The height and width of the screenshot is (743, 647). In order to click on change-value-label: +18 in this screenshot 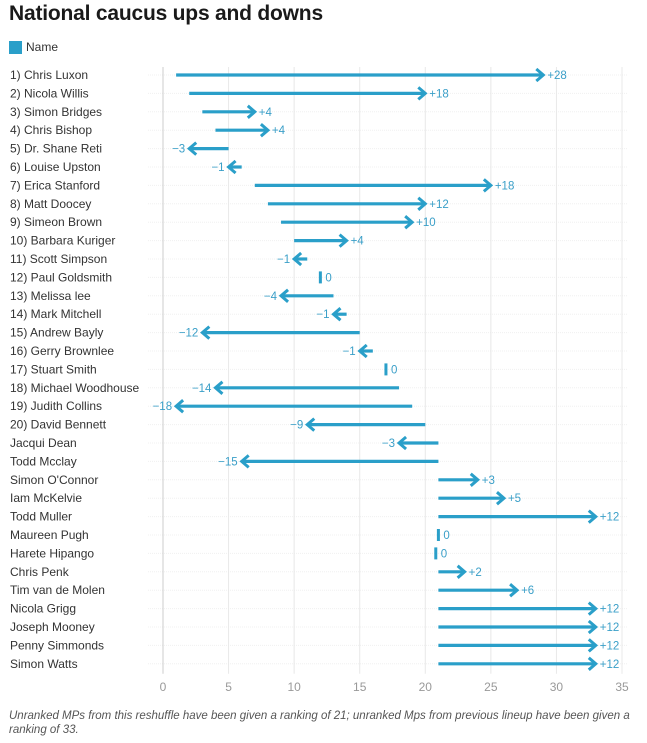, I will do `click(505, 186)`.